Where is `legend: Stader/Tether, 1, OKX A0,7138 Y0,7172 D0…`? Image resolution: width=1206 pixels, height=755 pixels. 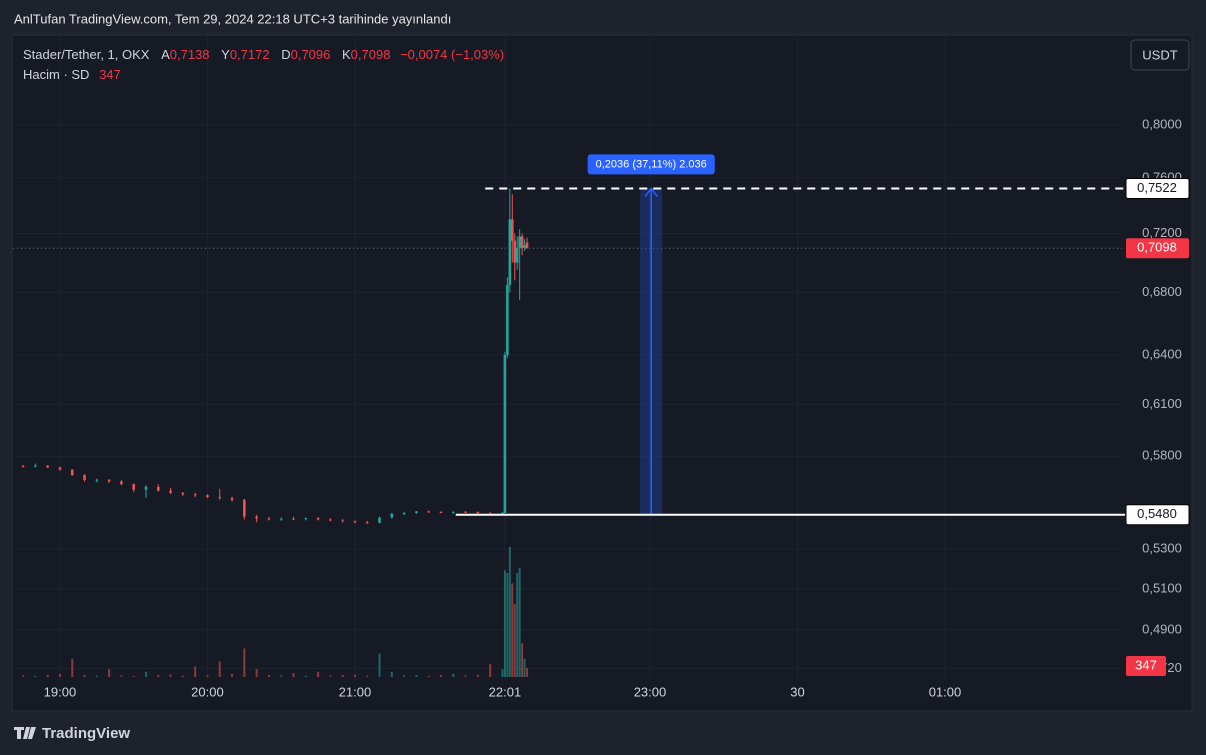
legend: Stader/Tether, 1, OKX A0,7138 Y0,7172 D0… is located at coordinates (263, 65).